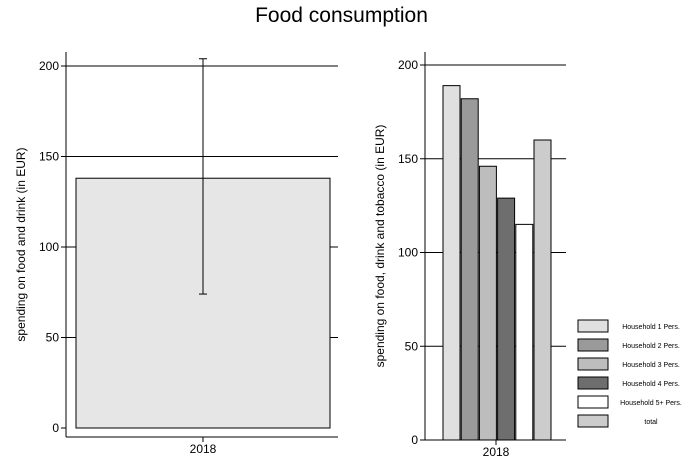  Describe the element at coordinates (651, 346) in the screenshot. I see `legend-label-2: Household 2 Pers.` at that location.